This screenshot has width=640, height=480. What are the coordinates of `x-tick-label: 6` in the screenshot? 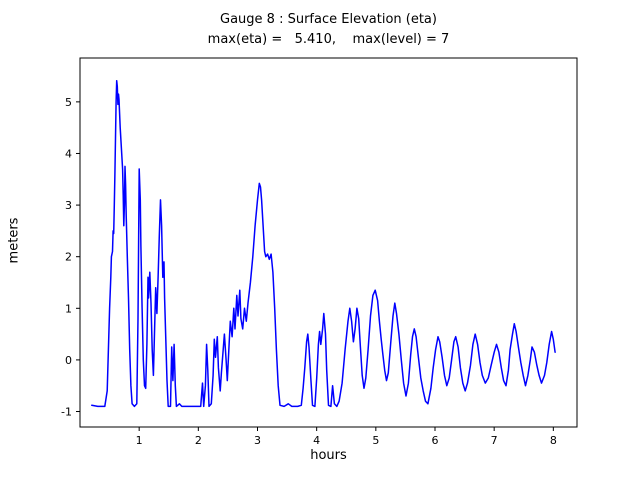 It's located at (435, 440).